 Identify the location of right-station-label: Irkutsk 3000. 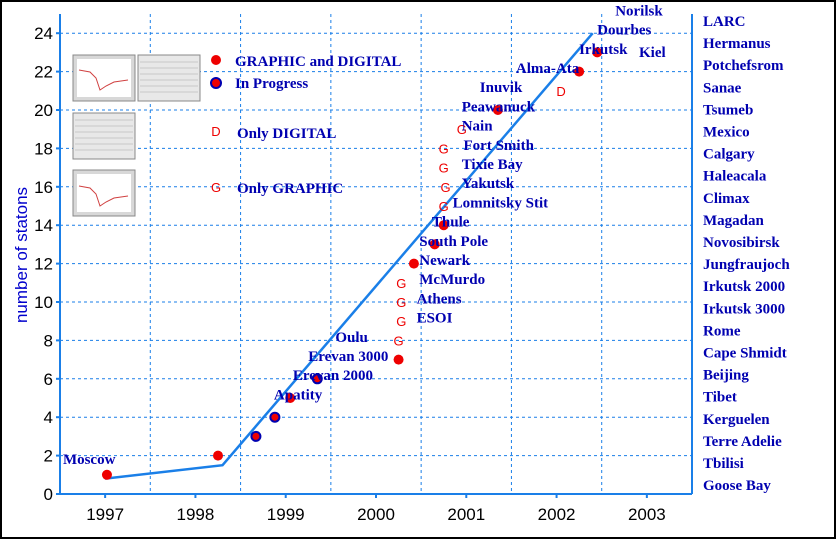
(744, 309).